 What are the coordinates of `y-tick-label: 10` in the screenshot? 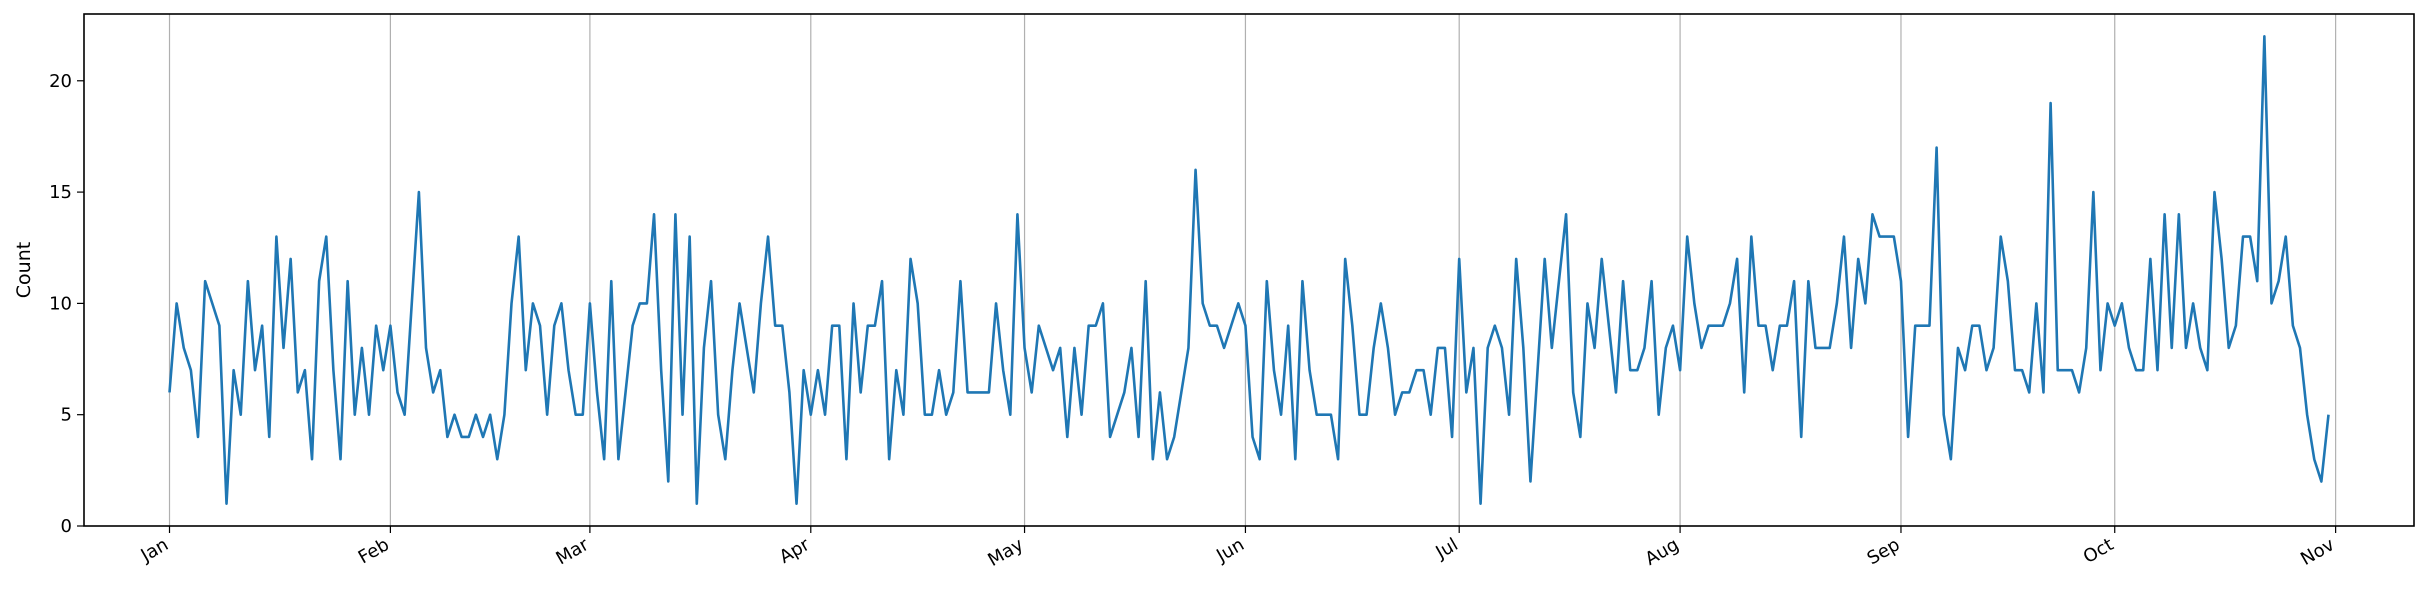 It's located at (60, 303).